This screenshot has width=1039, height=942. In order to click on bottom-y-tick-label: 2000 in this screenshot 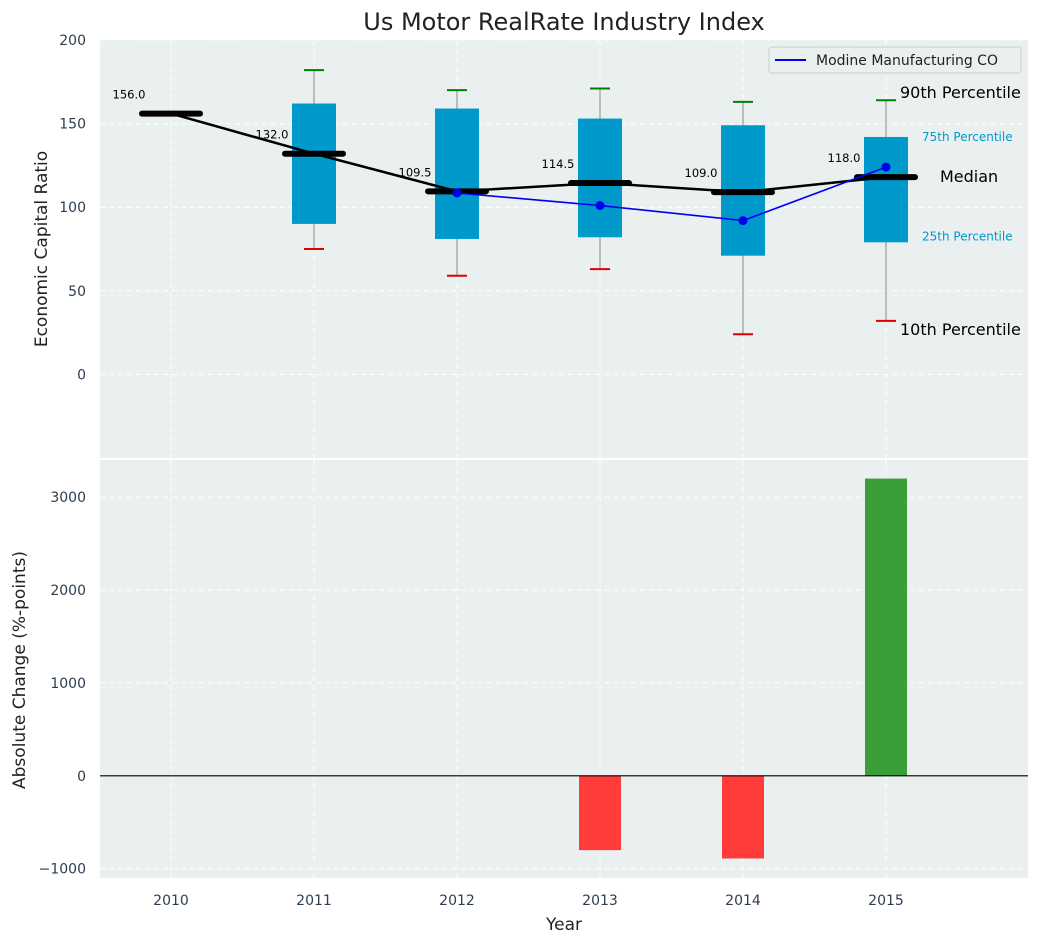, I will do `click(68, 591)`.